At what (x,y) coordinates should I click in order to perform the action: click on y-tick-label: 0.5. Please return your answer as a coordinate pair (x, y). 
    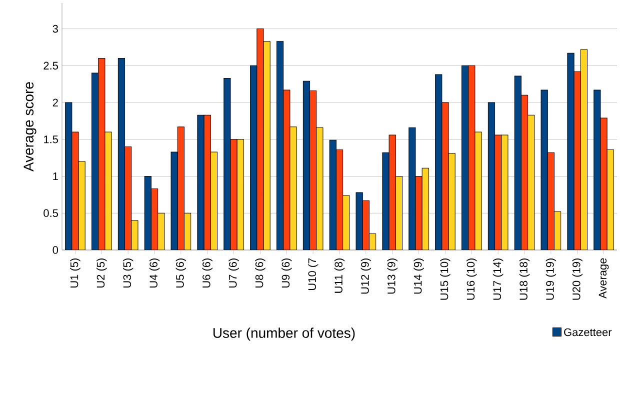
    Looking at the image, I should click on (51, 213).